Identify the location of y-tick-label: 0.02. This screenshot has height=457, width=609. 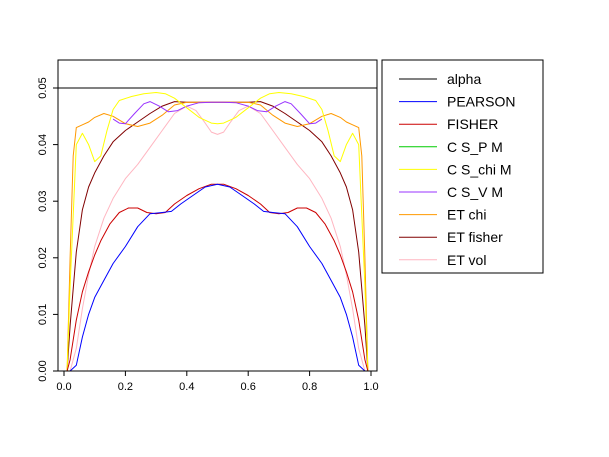
(43, 257).